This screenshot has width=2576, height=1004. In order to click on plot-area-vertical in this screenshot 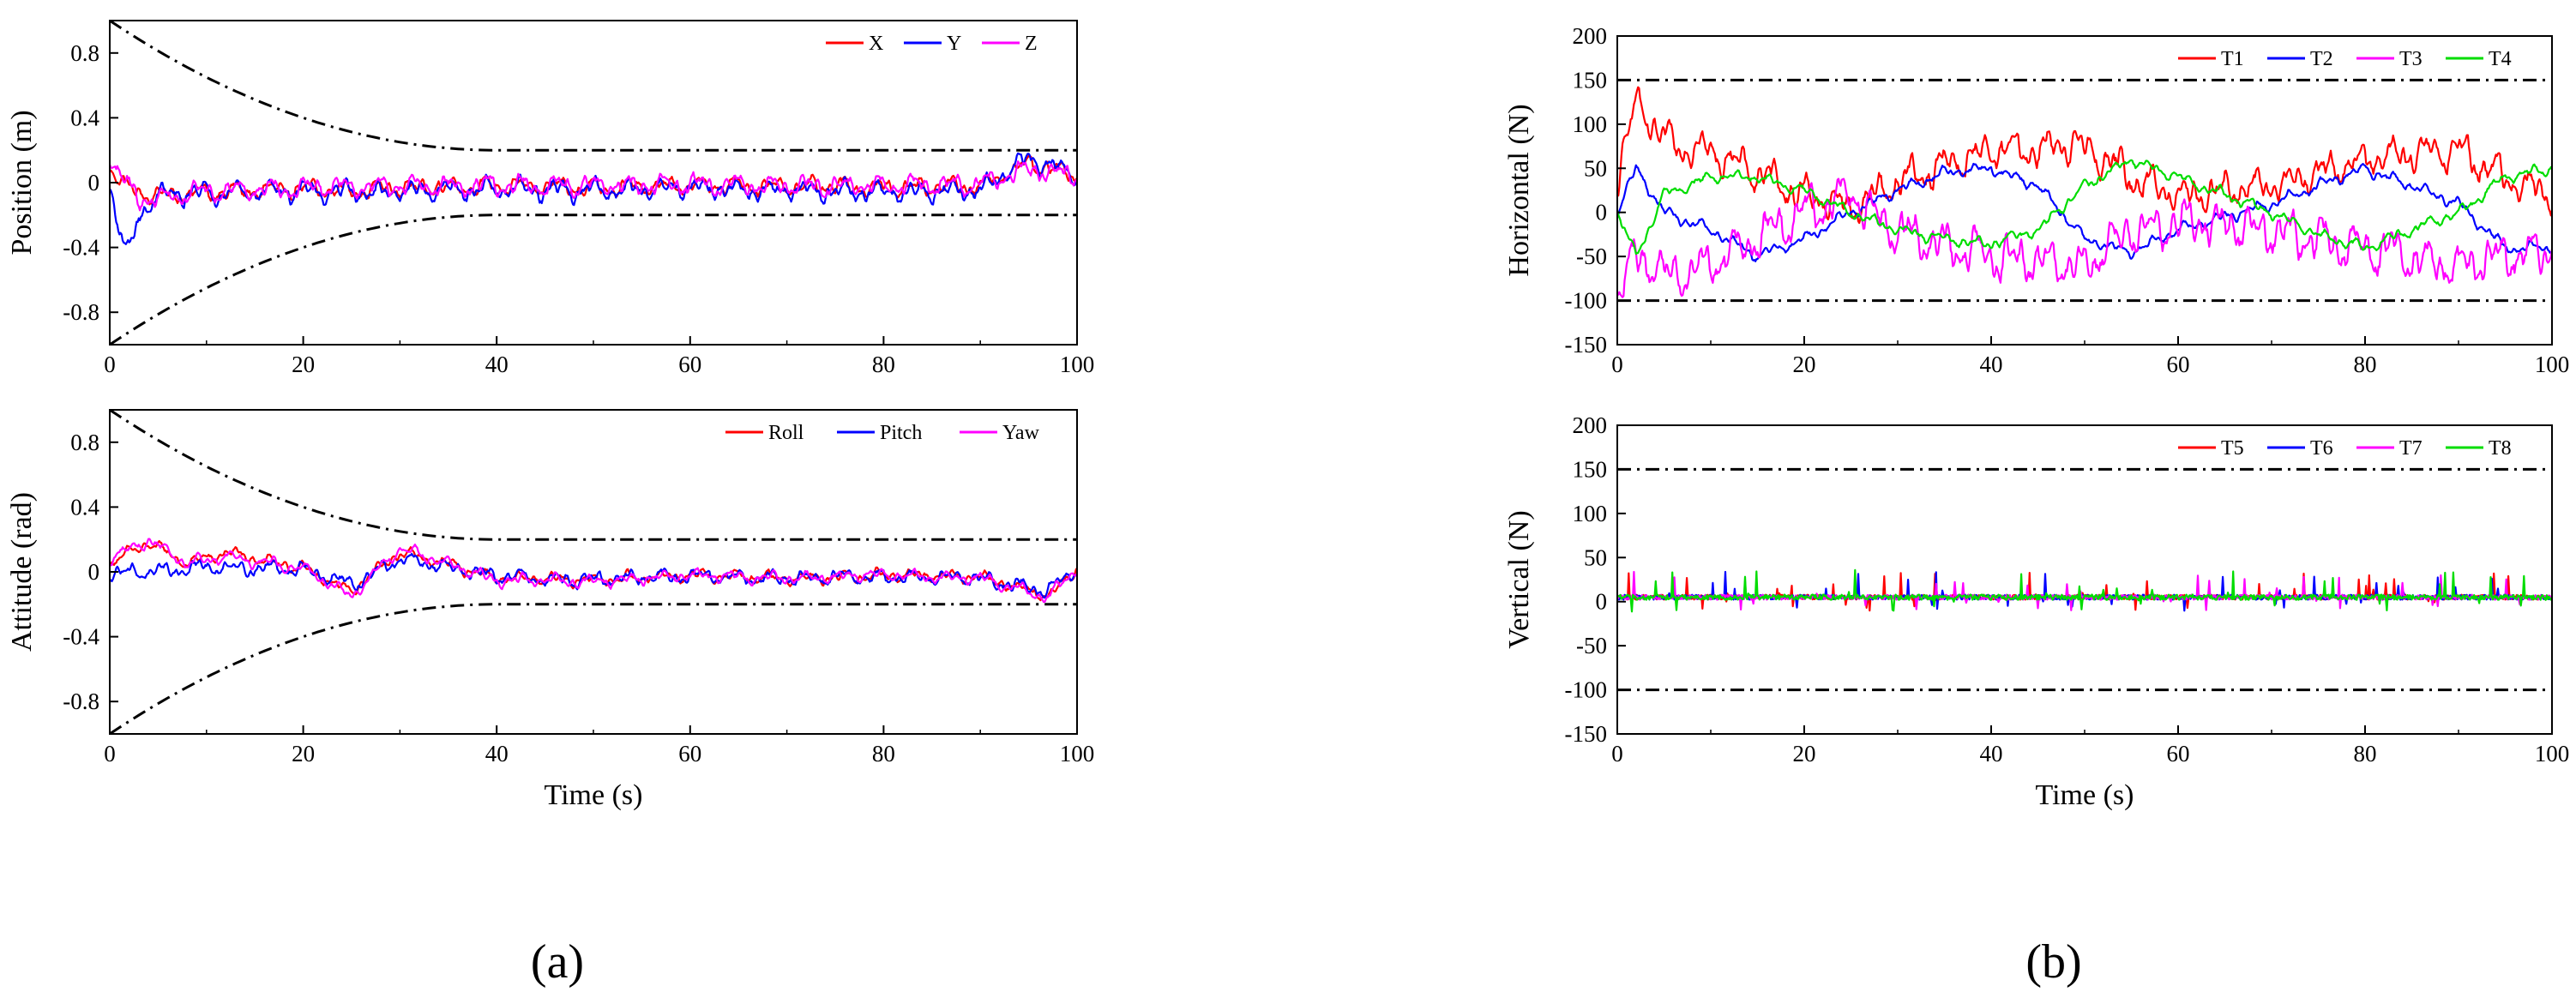, I will do `click(2084, 580)`.